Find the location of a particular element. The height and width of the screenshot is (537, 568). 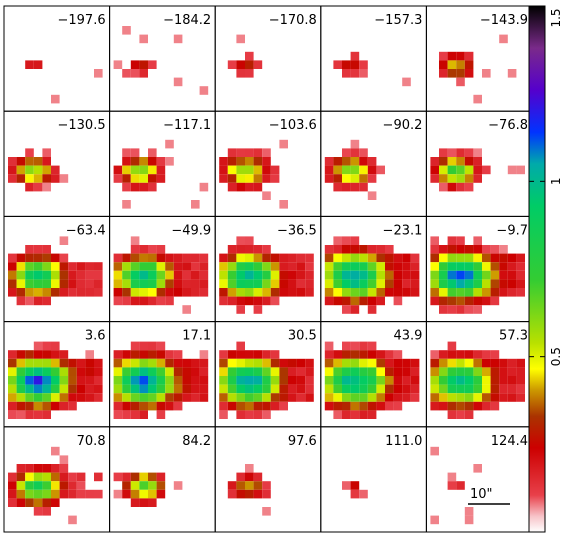

velocity-label: −63.4 is located at coordinates (86, 230).